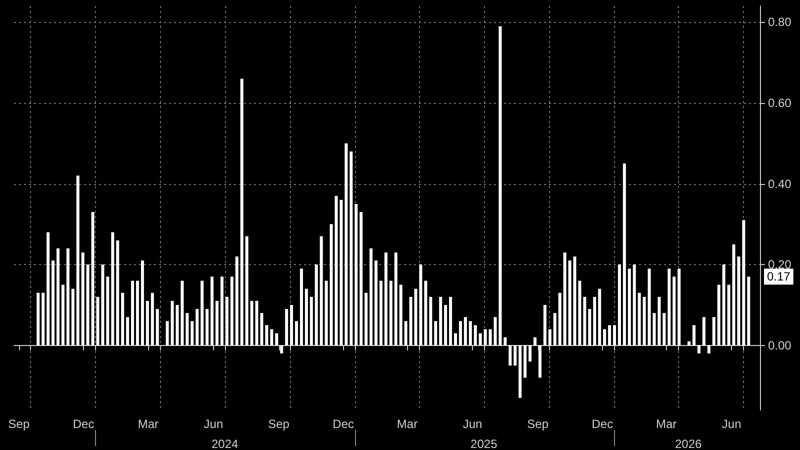 The width and height of the screenshot is (800, 450). I want to click on y-tick-label: 0.60, so click(780, 103).